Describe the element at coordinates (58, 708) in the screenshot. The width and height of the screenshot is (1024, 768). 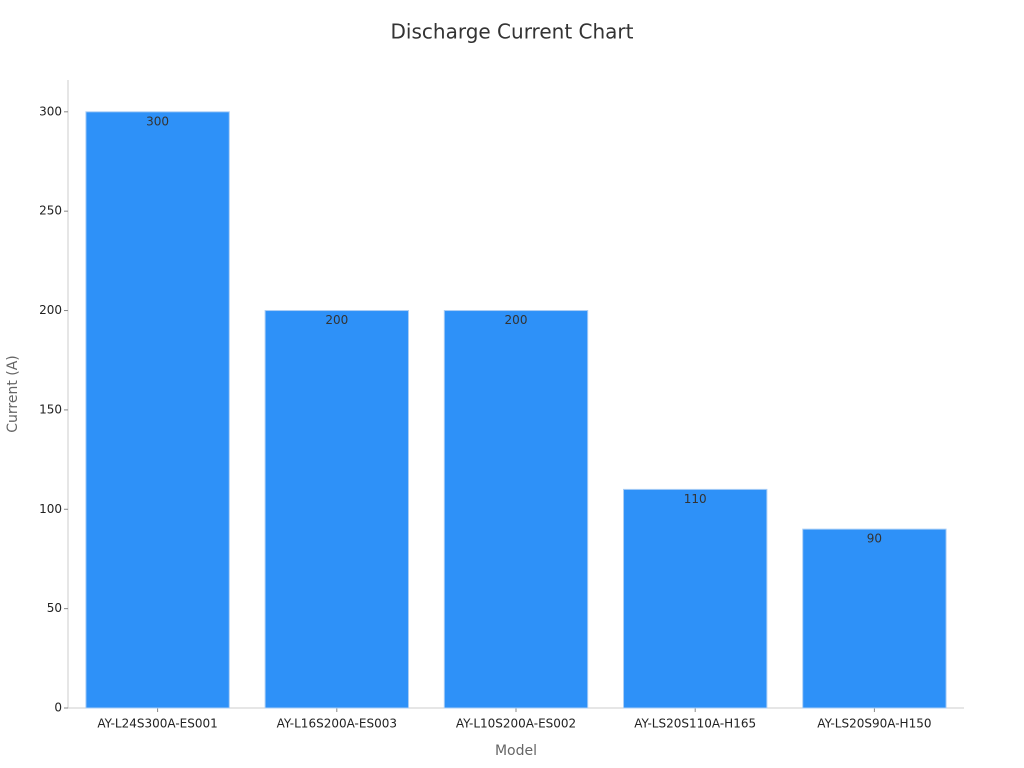
I see `y-tick-label: 0` at that location.